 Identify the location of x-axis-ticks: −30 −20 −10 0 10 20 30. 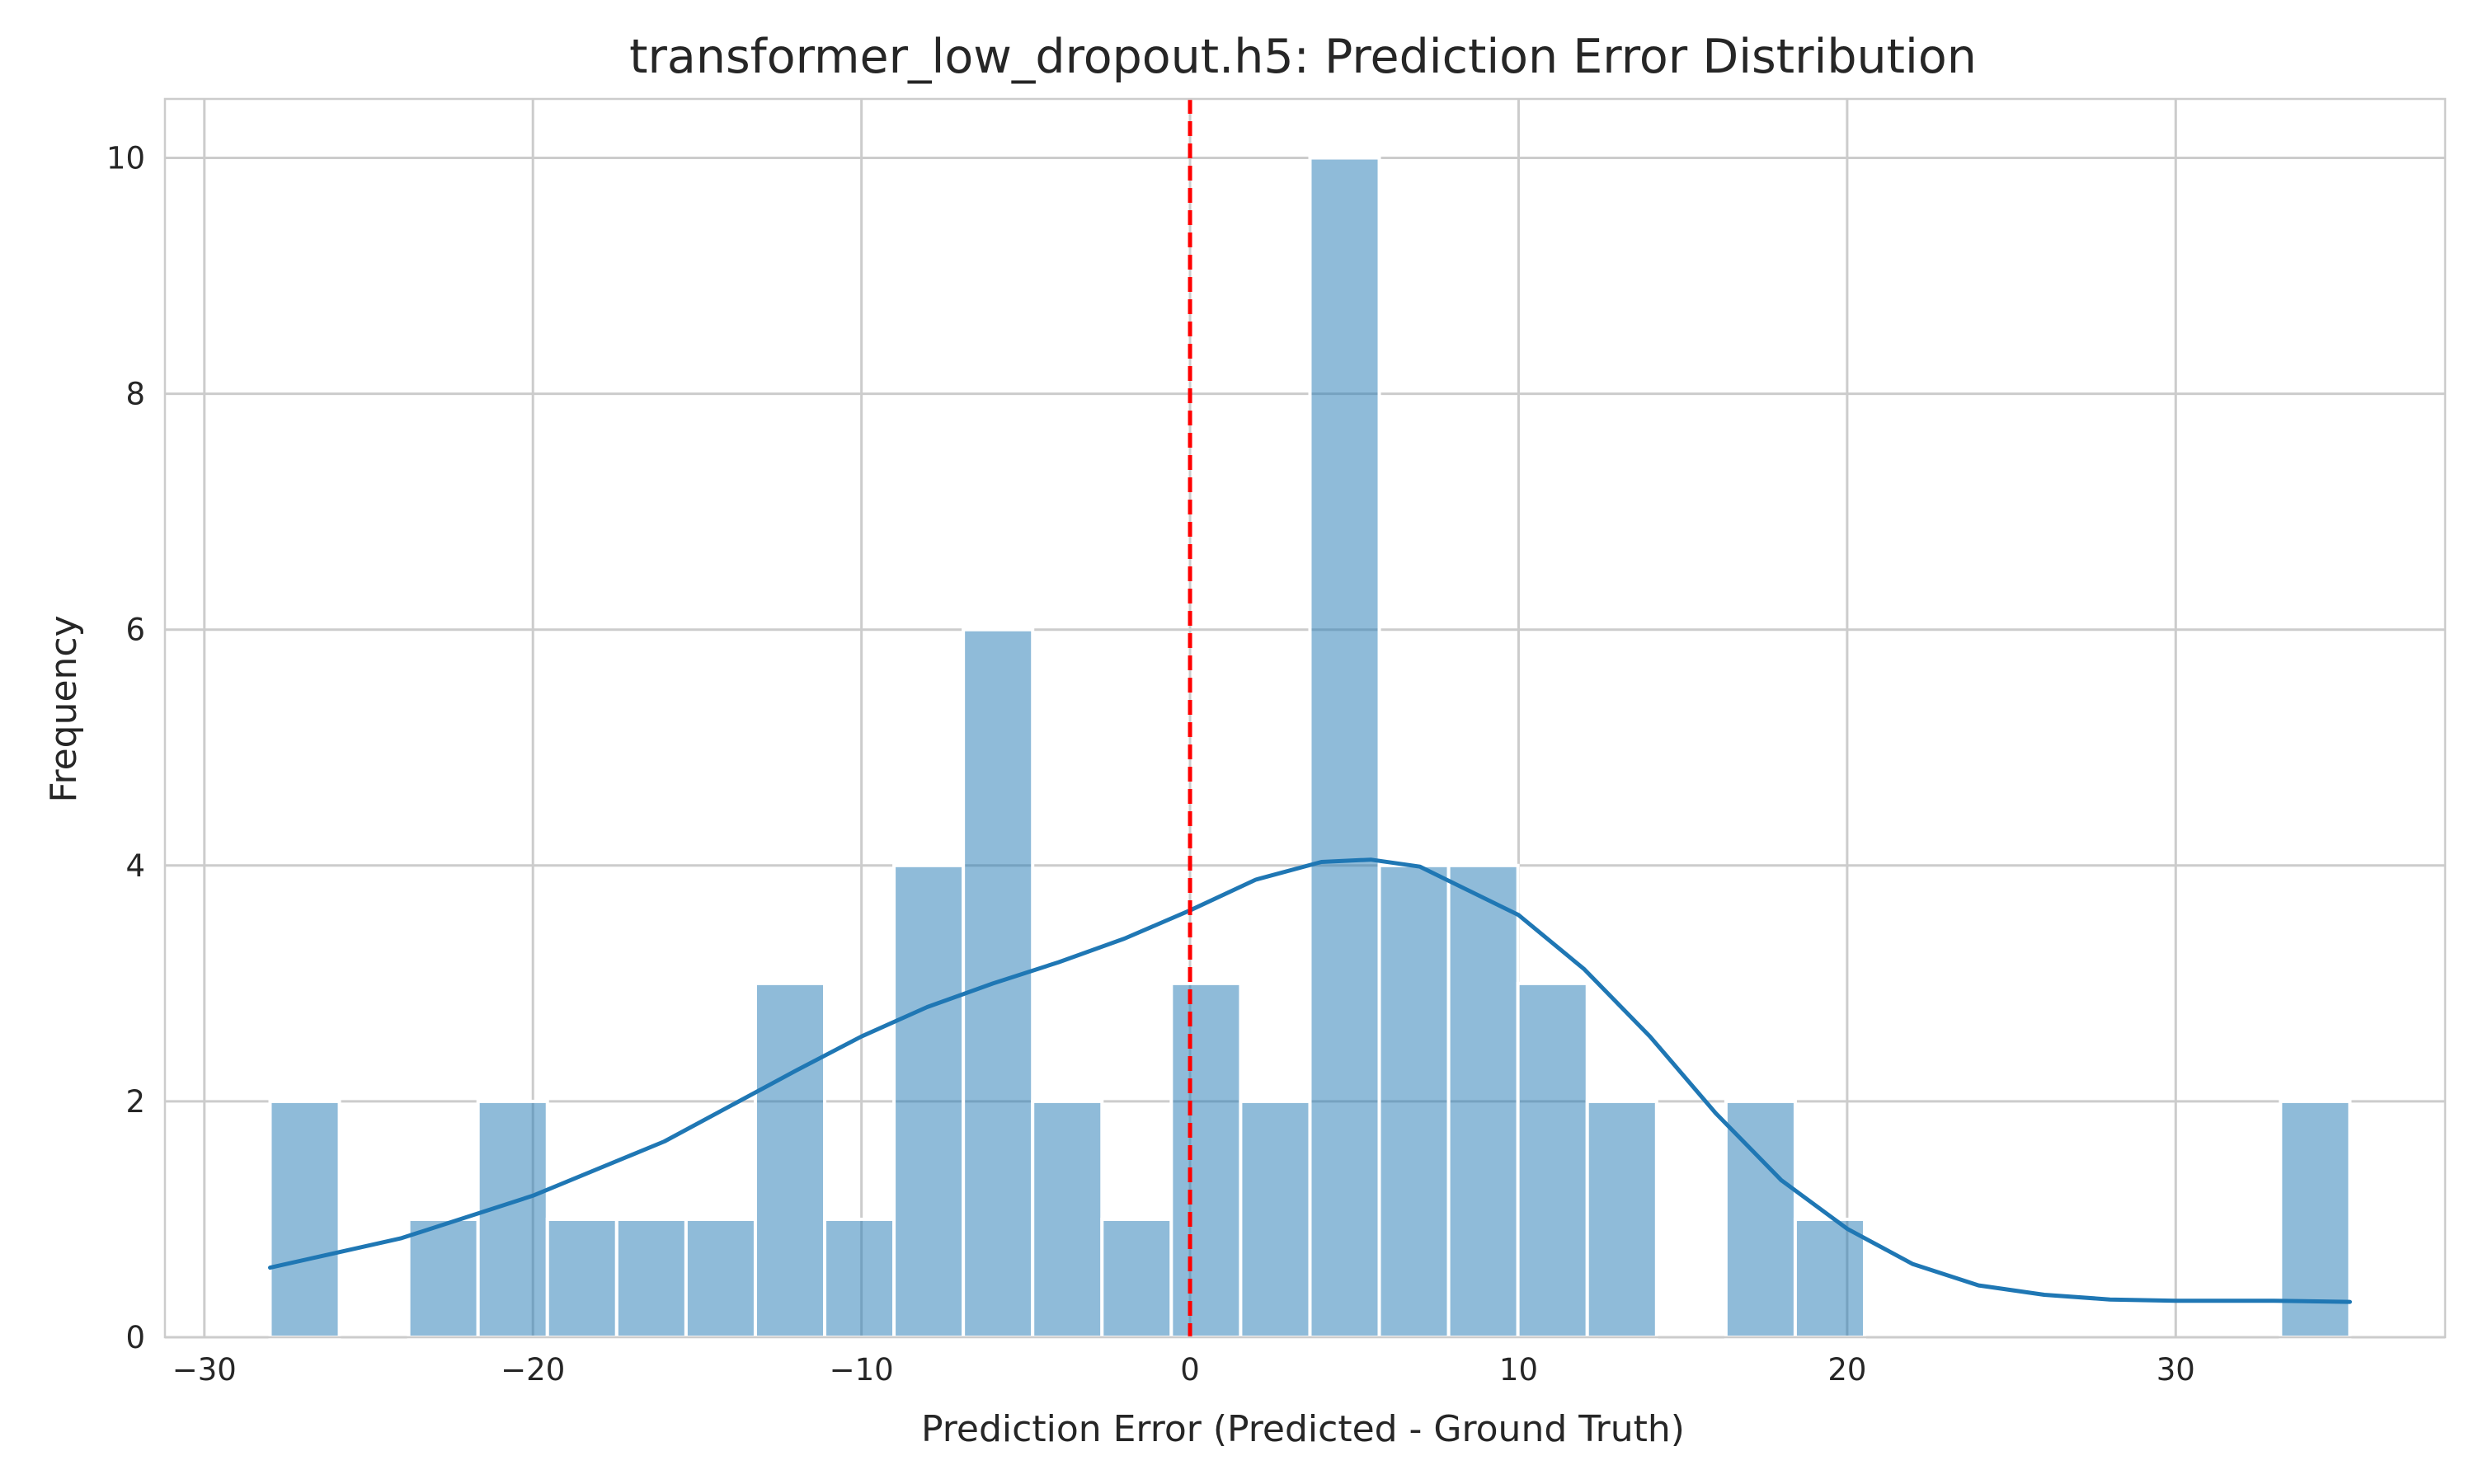
(1183, 1370).